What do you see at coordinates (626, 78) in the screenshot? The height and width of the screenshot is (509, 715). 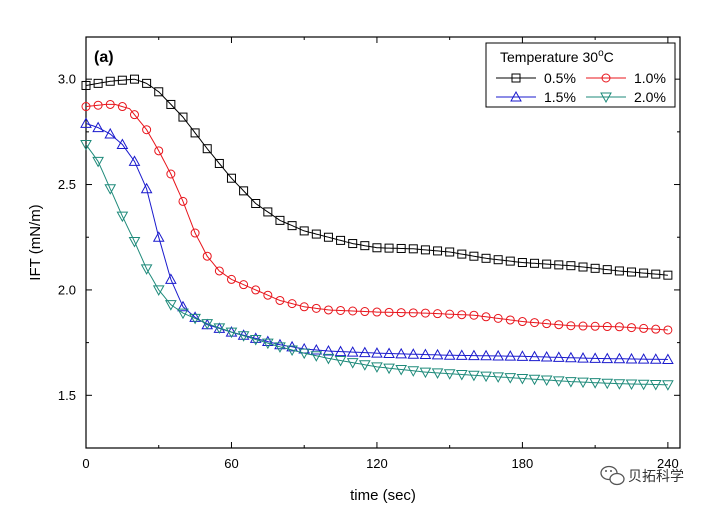 I see `legend-entry: 1.0%` at bounding box center [626, 78].